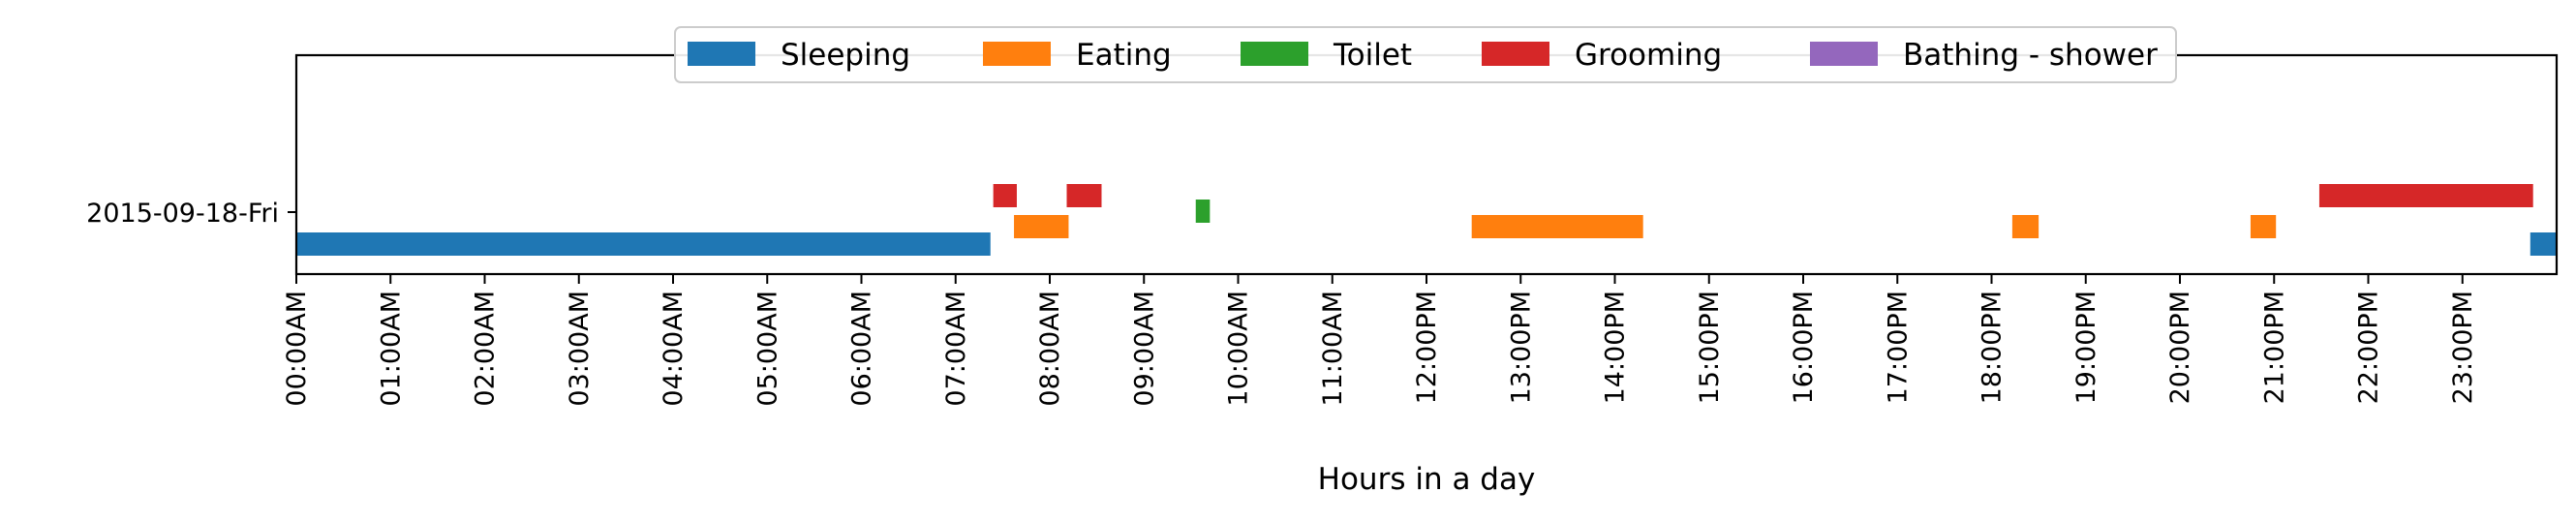 This screenshot has width=2576, height=523. I want to click on x-tick-label: 23:00PM, so click(2463, 347).